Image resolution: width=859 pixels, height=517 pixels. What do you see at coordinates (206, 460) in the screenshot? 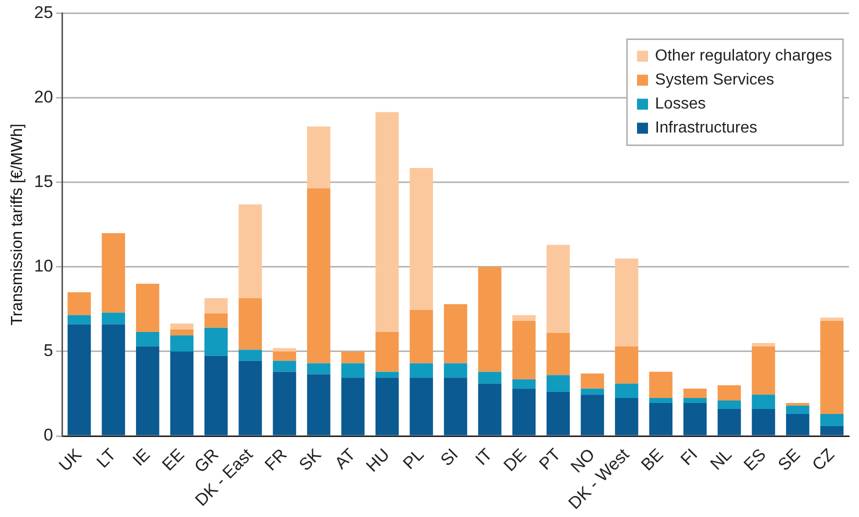
I see `x-tick-label: GR` at bounding box center [206, 460].